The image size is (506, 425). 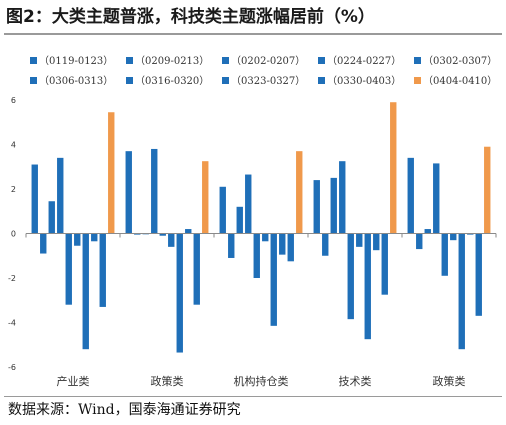 What do you see at coordinates (73, 381) in the screenshot?
I see `x-category-label: 产业类` at bounding box center [73, 381].